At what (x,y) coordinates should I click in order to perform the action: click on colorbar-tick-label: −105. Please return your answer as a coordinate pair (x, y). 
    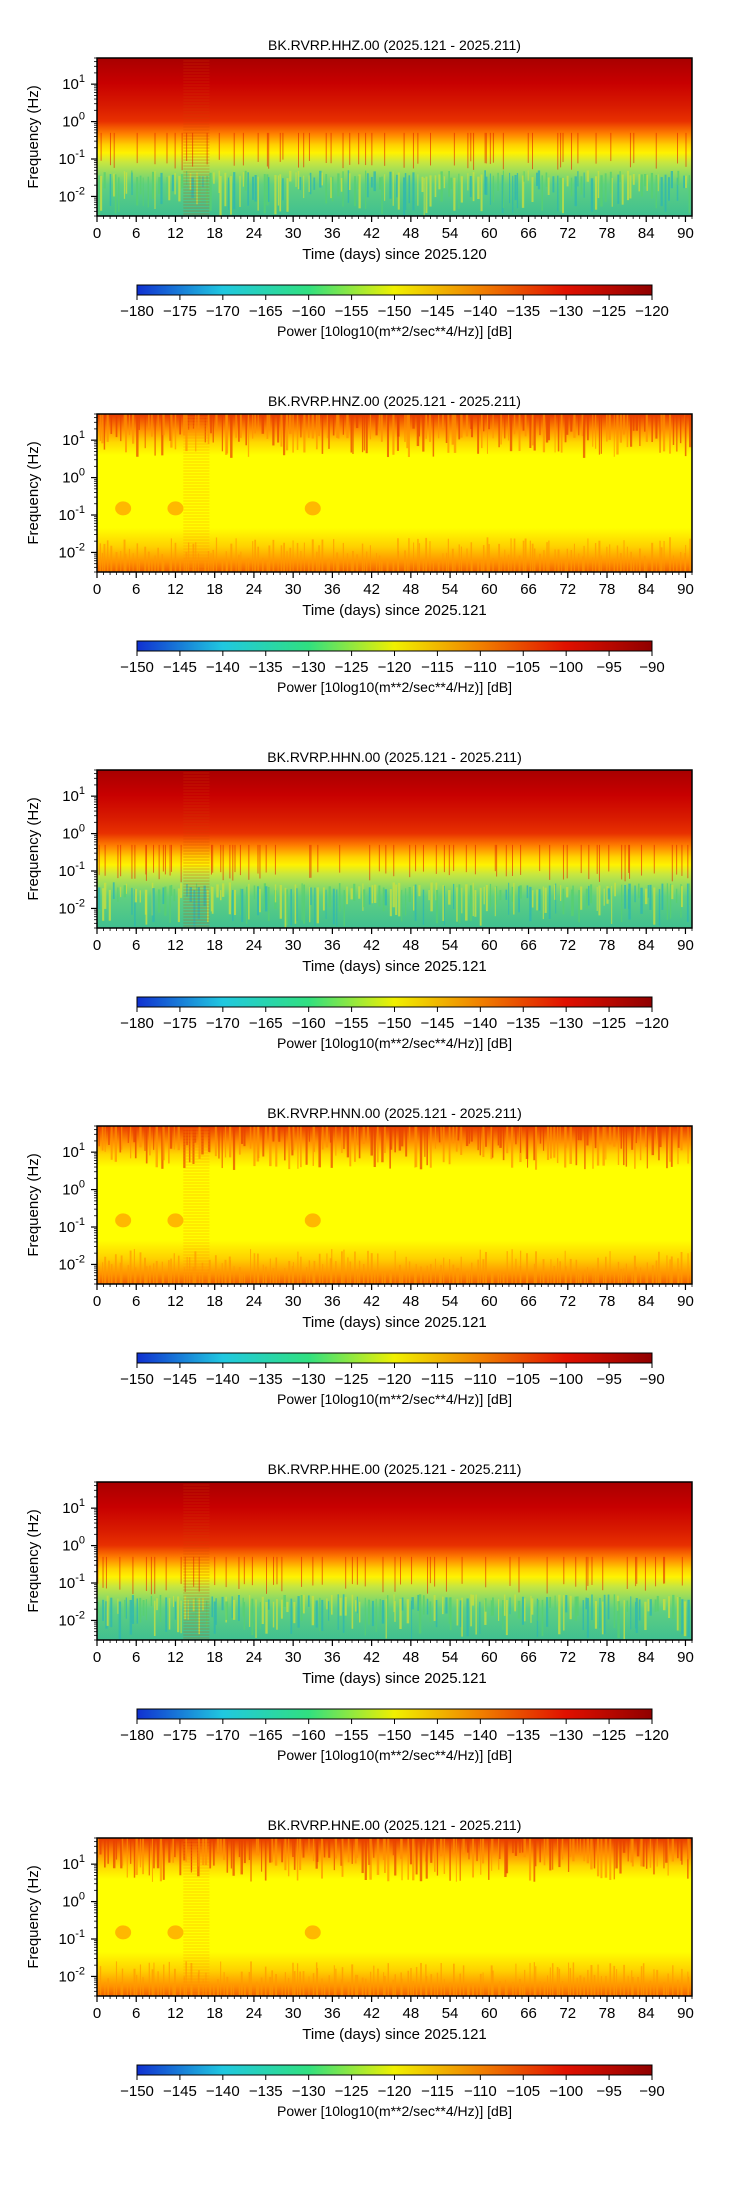
    Looking at the image, I should click on (523, 1379).